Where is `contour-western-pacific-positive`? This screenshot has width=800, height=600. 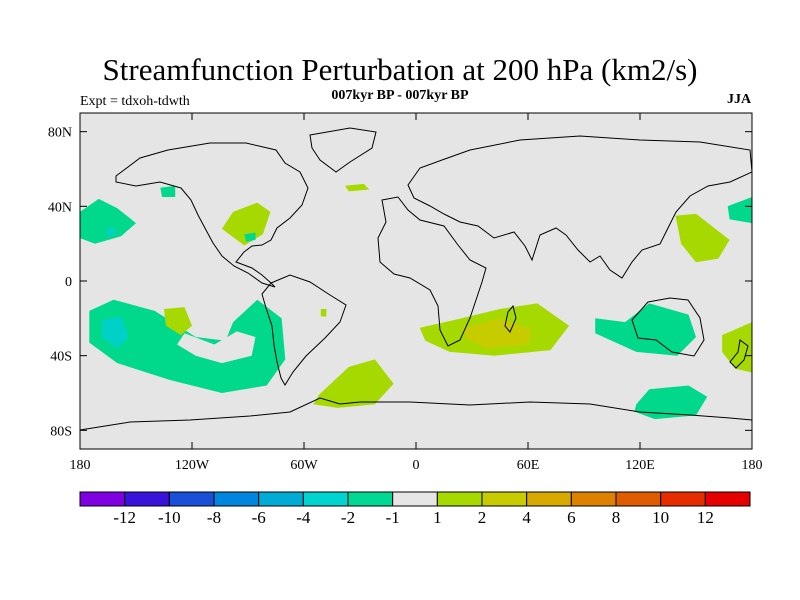 contour-western-pacific-positive is located at coordinates (702, 238).